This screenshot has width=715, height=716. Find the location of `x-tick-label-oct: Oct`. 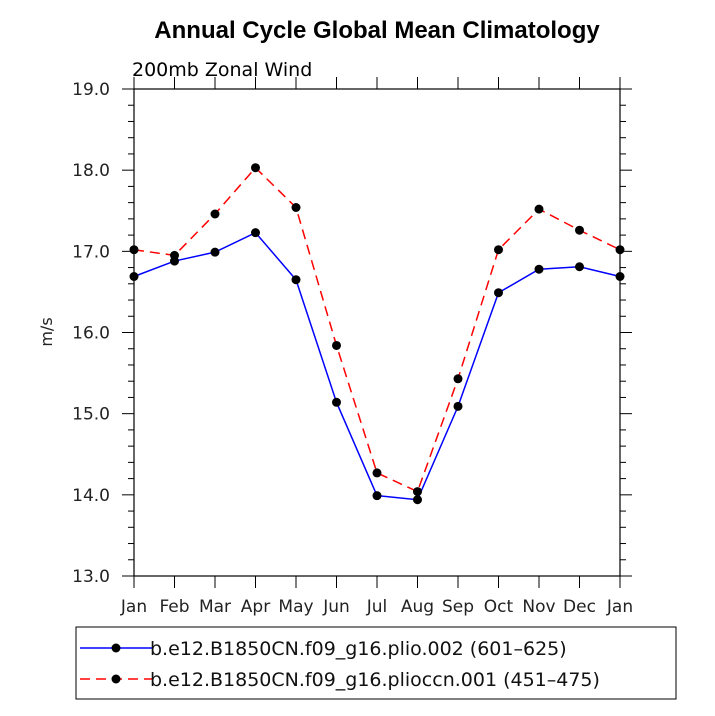

x-tick-label-oct: Oct is located at coordinates (499, 607).